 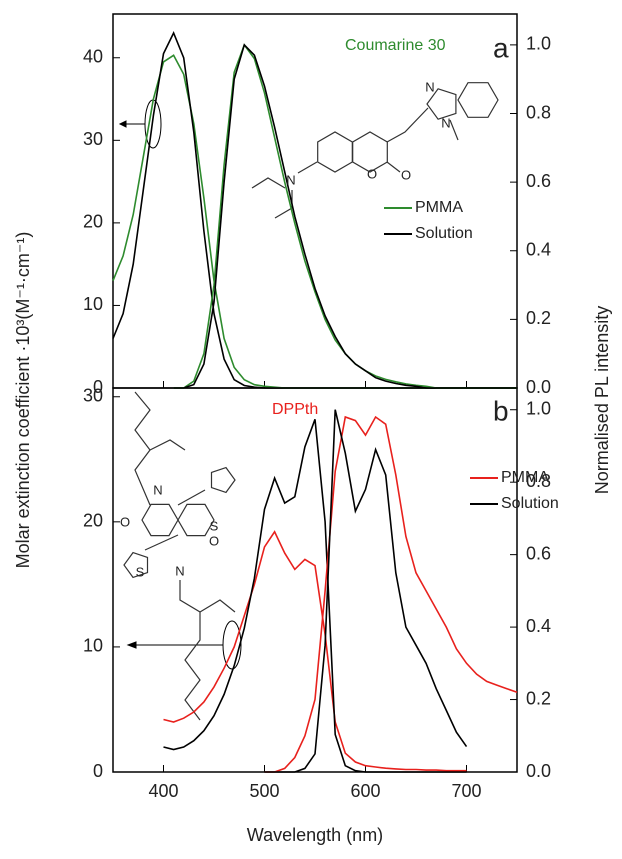 I want to click on x-tick-label: 500, so click(x=264, y=791).